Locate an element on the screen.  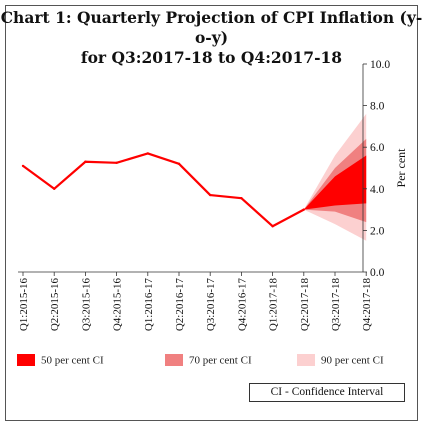
legend-item-ci70: 70 per cent CI is located at coordinates (208, 362).